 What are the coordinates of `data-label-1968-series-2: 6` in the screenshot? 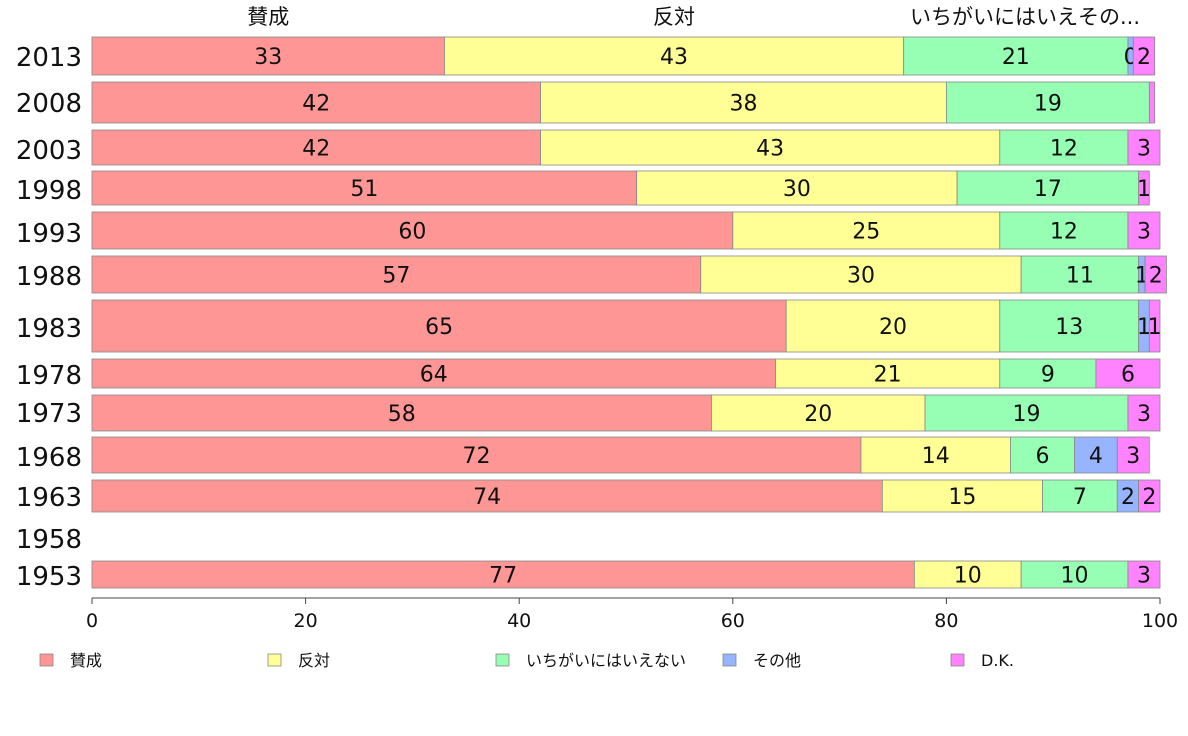 It's located at (1043, 456).